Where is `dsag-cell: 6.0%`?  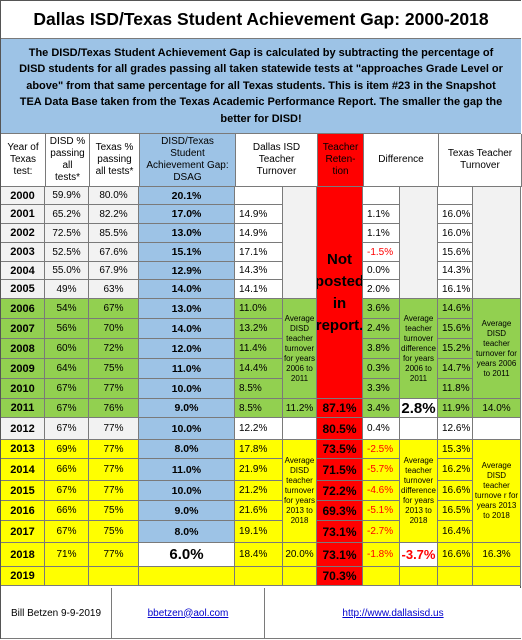
dsag-cell: 6.0% is located at coordinates (187, 555).